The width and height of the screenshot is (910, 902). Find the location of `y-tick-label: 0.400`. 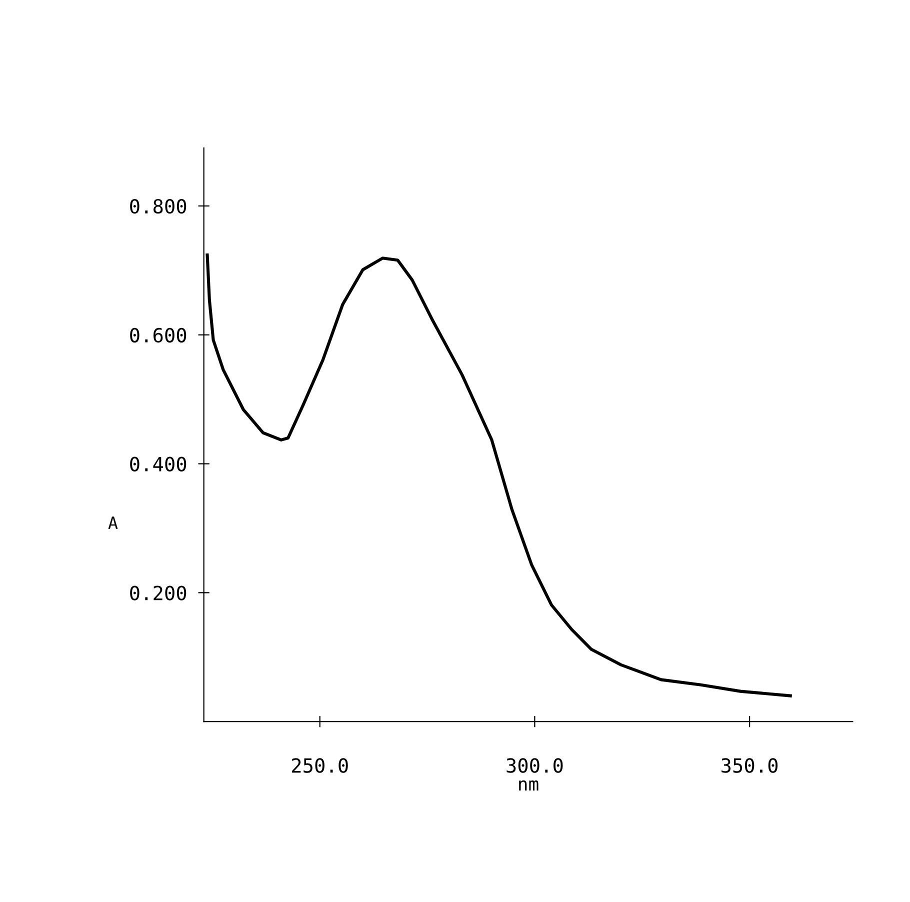

y-tick-label: 0.400 is located at coordinates (158, 464).